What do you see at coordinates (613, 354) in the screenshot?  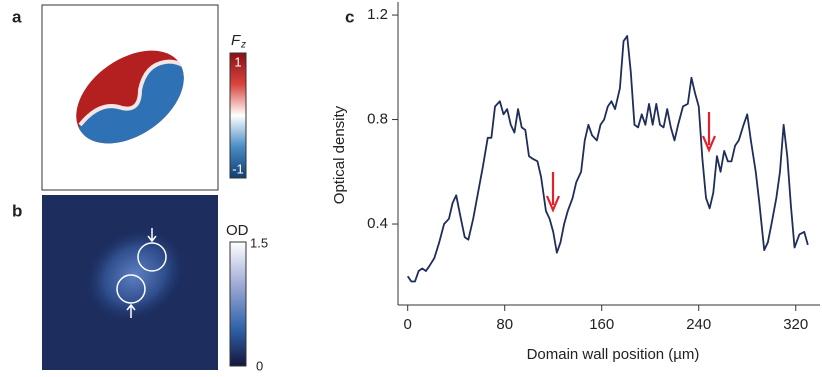 I see `x-axis-label: Domain wall position (µm)` at bounding box center [613, 354].